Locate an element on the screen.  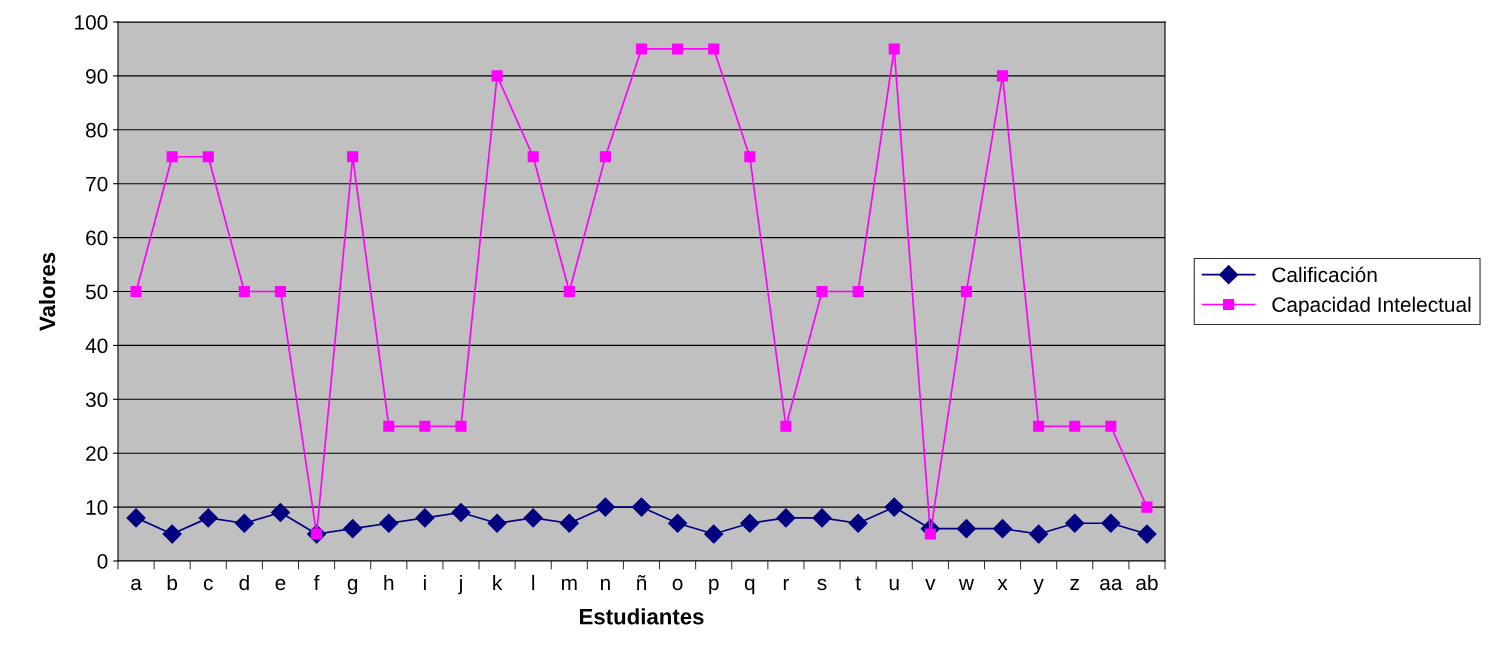
y-tick-label: 10 is located at coordinates (97, 507).